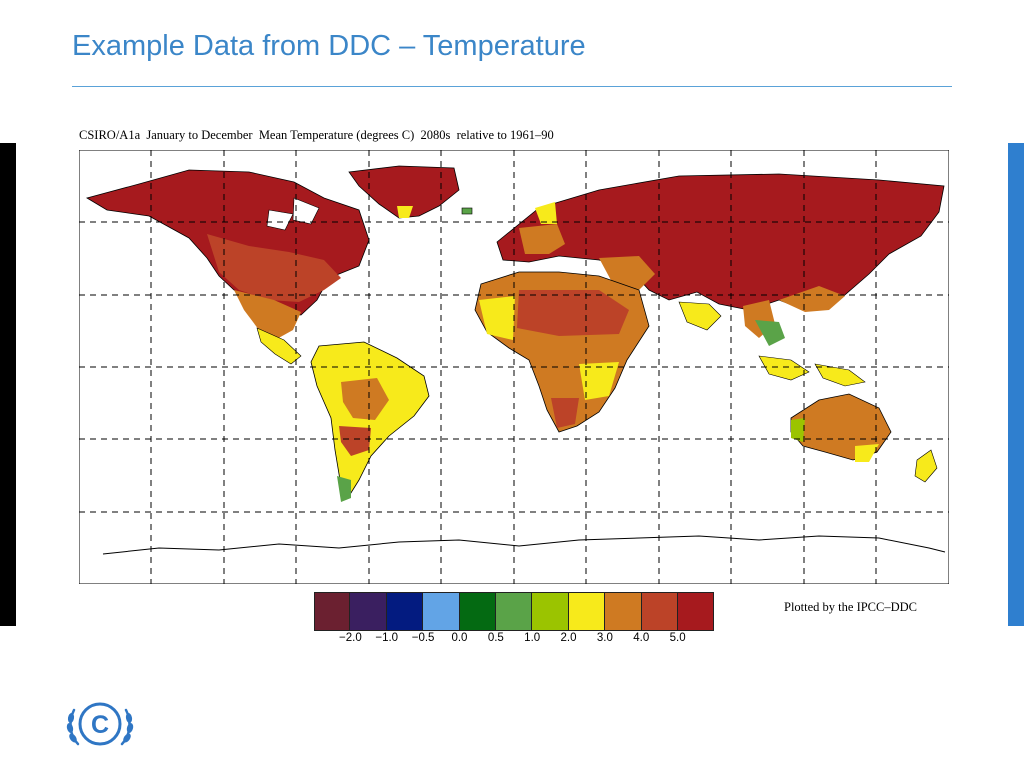 The width and height of the screenshot is (1024, 768). Describe the element at coordinates (677, 638) in the screenshot. I see `legend-tick-label: 5.0` at that location.